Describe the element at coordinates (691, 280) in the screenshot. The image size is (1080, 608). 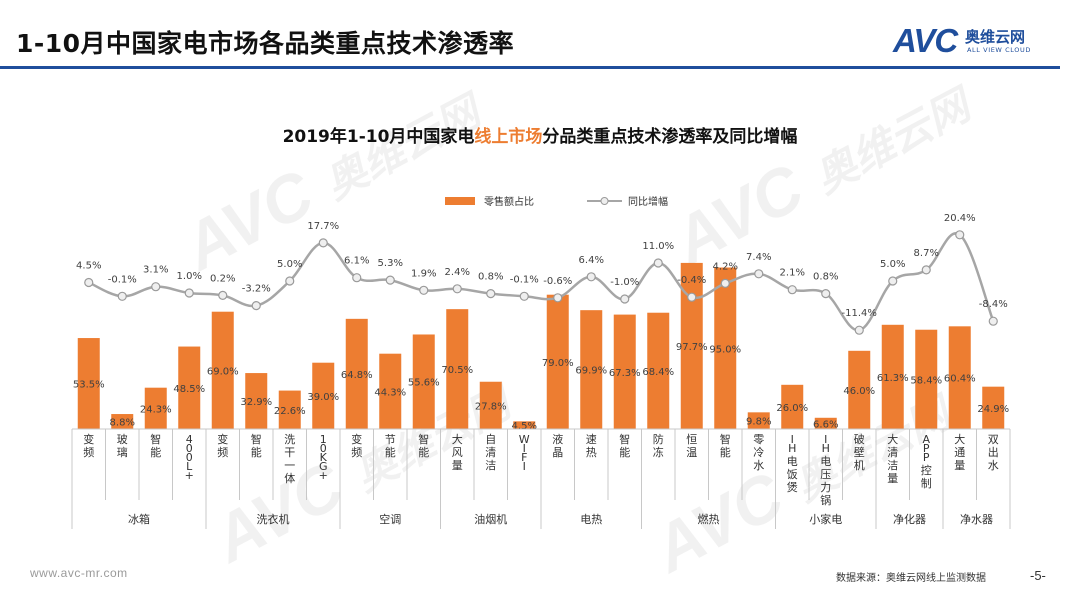
I see `line-value-label: -0.4%` at that location.